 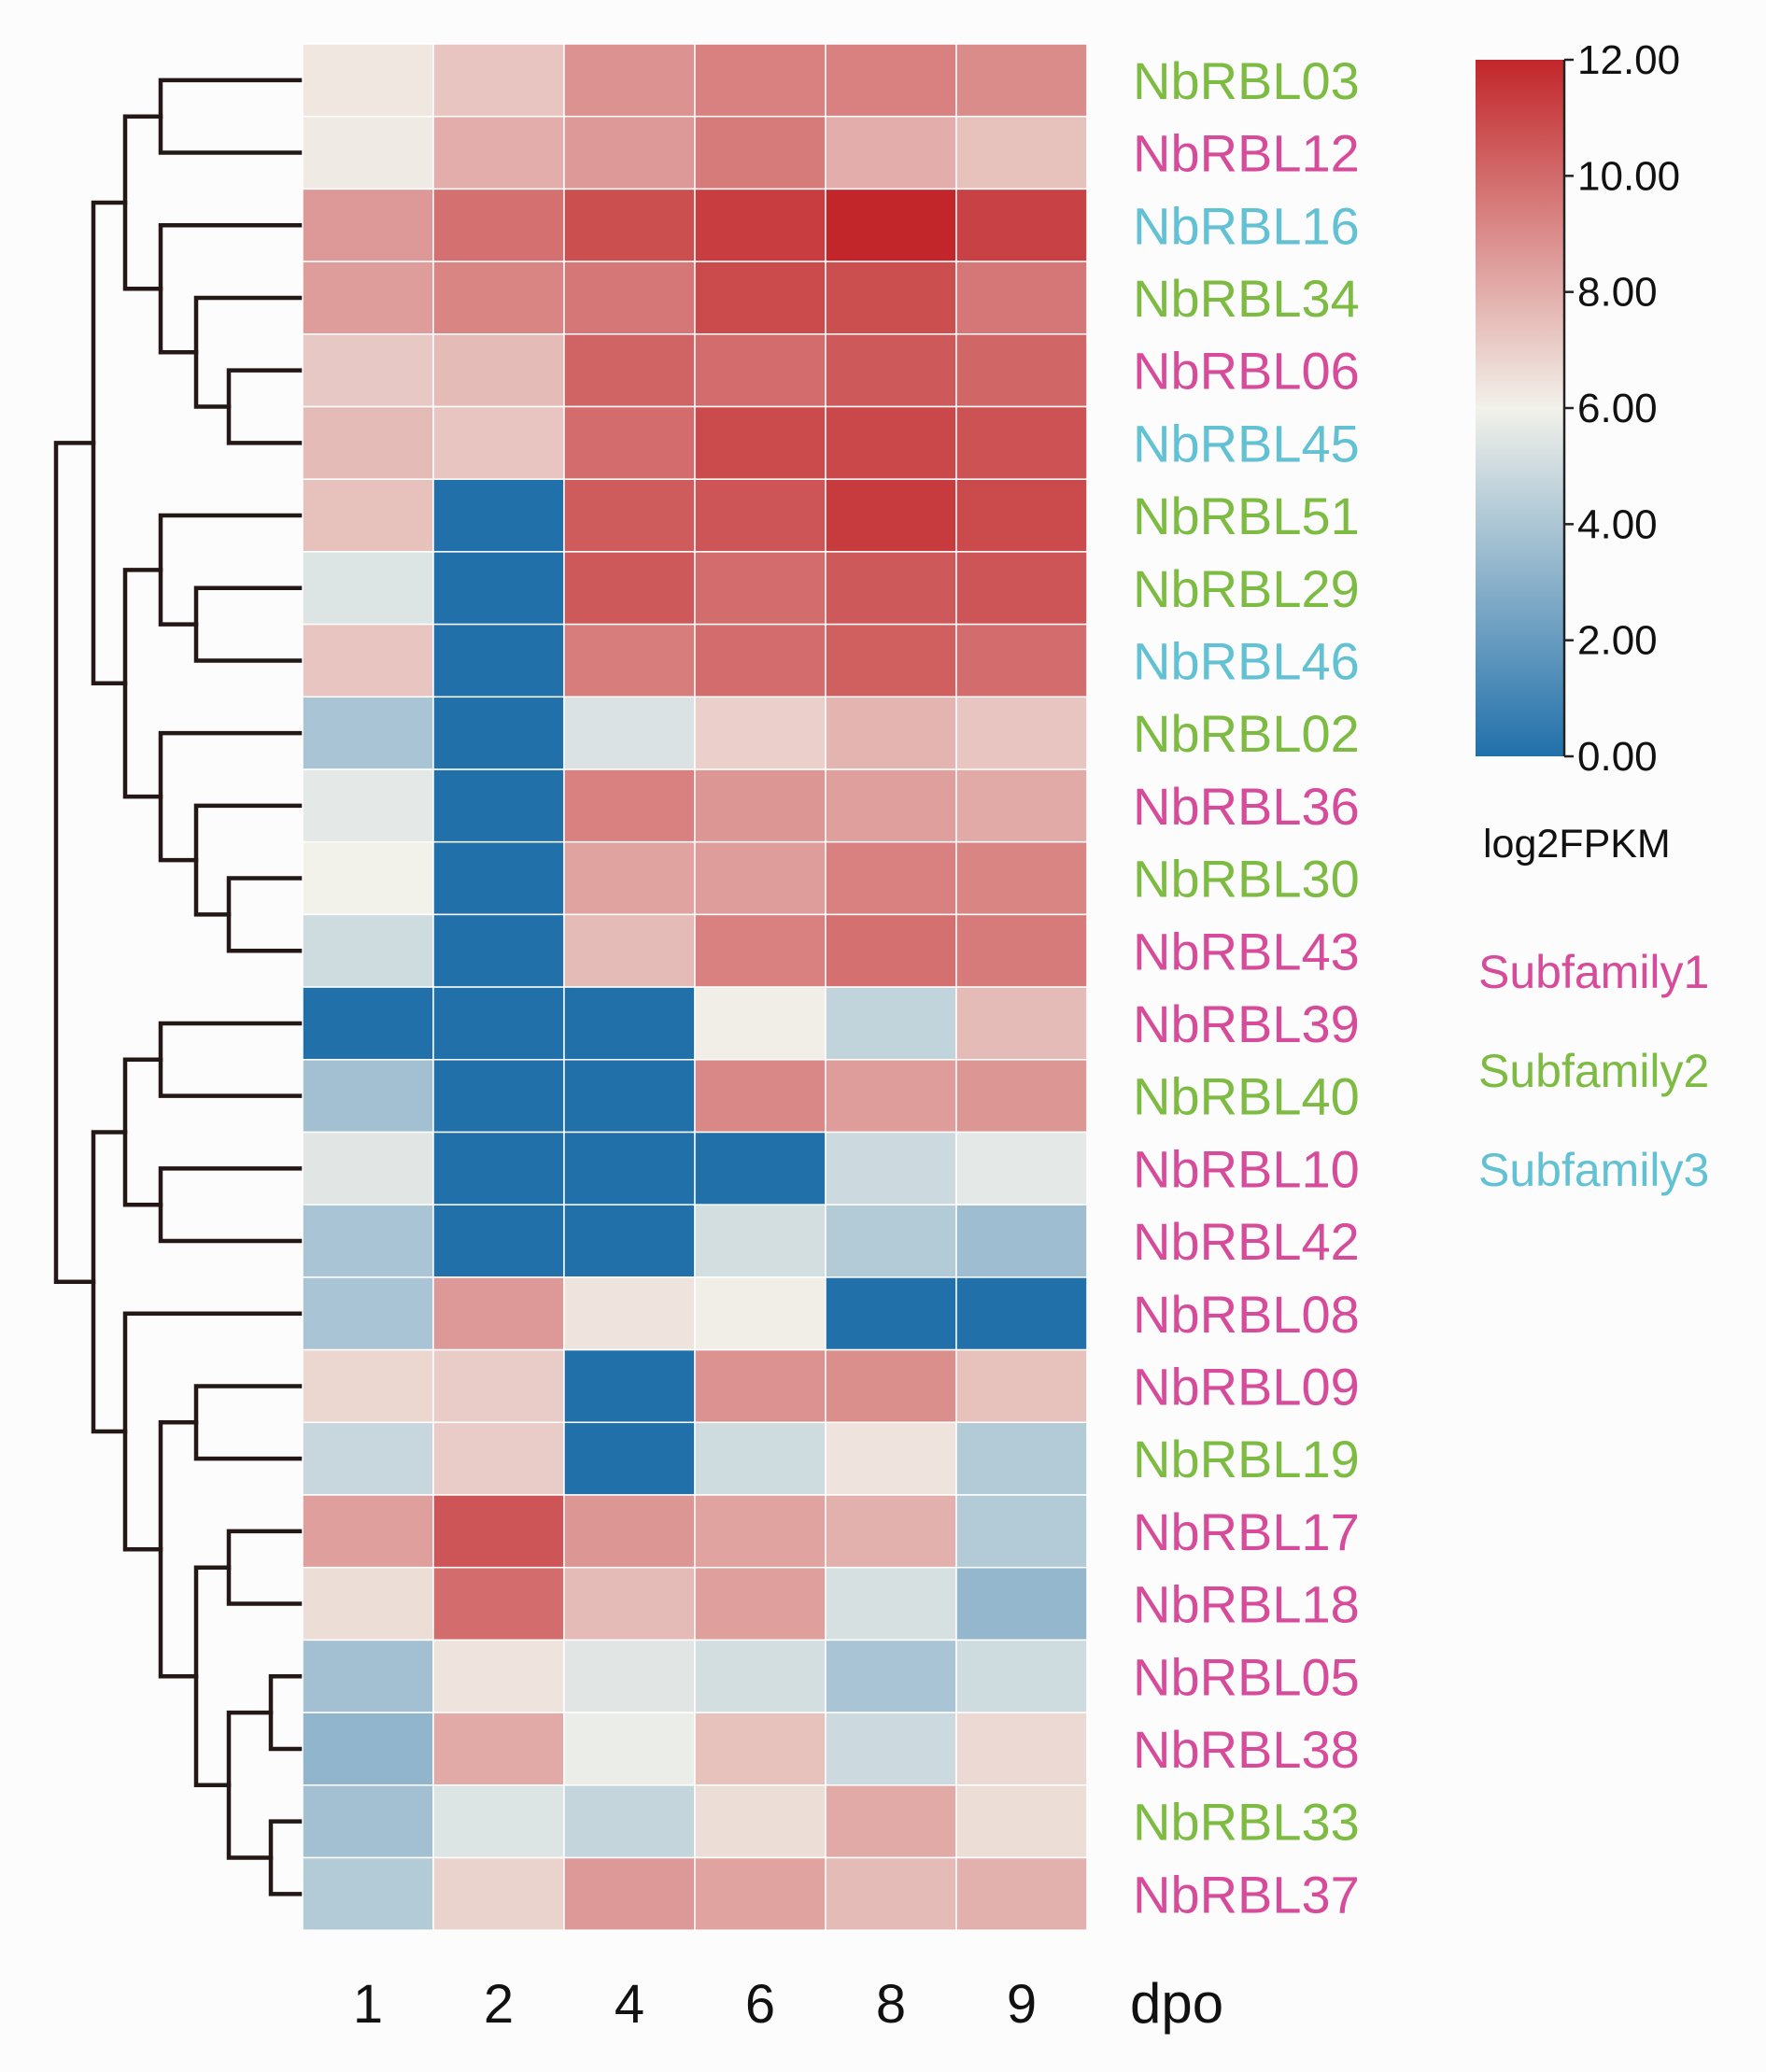 What do you see at coordinates (1577, 845) in the screenshot?
I see `colorbar-label: log2FPKM` at bounding box center [1577, 845].